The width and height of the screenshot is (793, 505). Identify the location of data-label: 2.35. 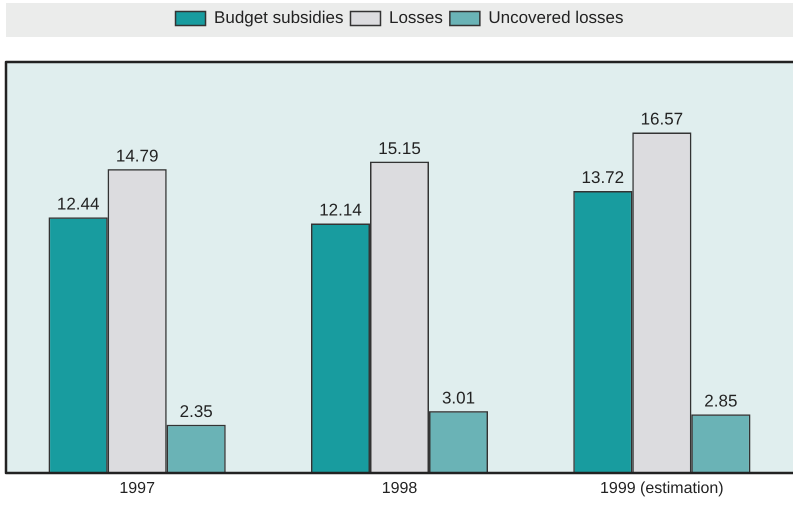
(196, 411).